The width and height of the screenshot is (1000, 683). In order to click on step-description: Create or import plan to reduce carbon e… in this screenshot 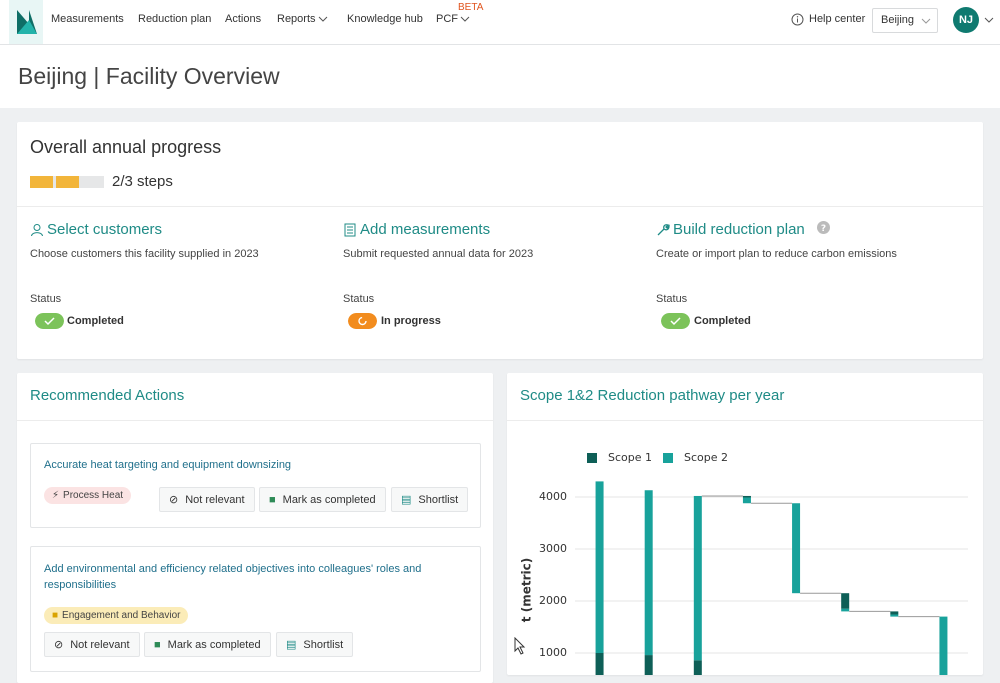, I will do `click(776, 254)`.